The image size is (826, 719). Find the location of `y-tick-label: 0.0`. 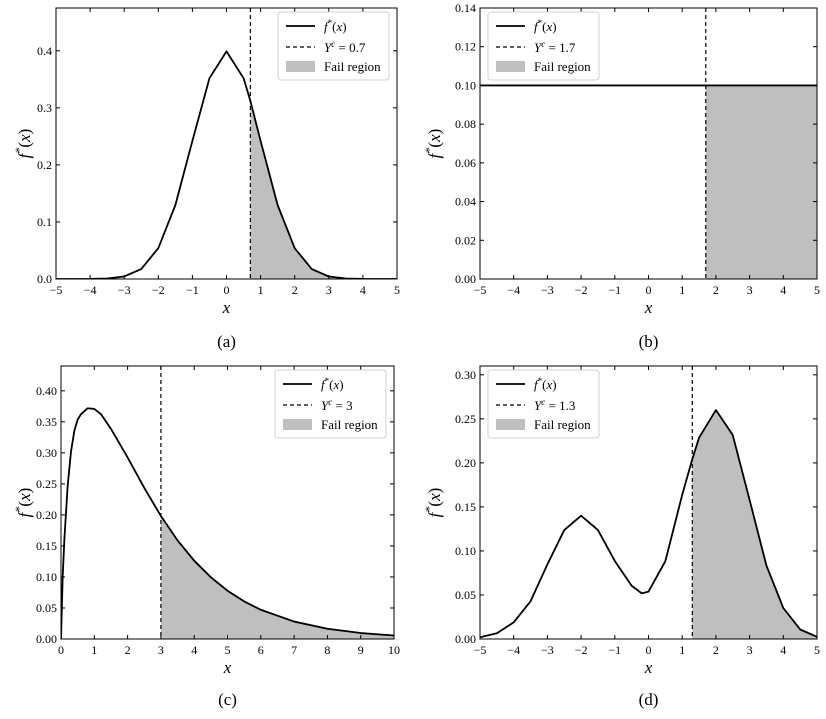

y-tick-label: 0.0 is located at coordinates (44, 279).